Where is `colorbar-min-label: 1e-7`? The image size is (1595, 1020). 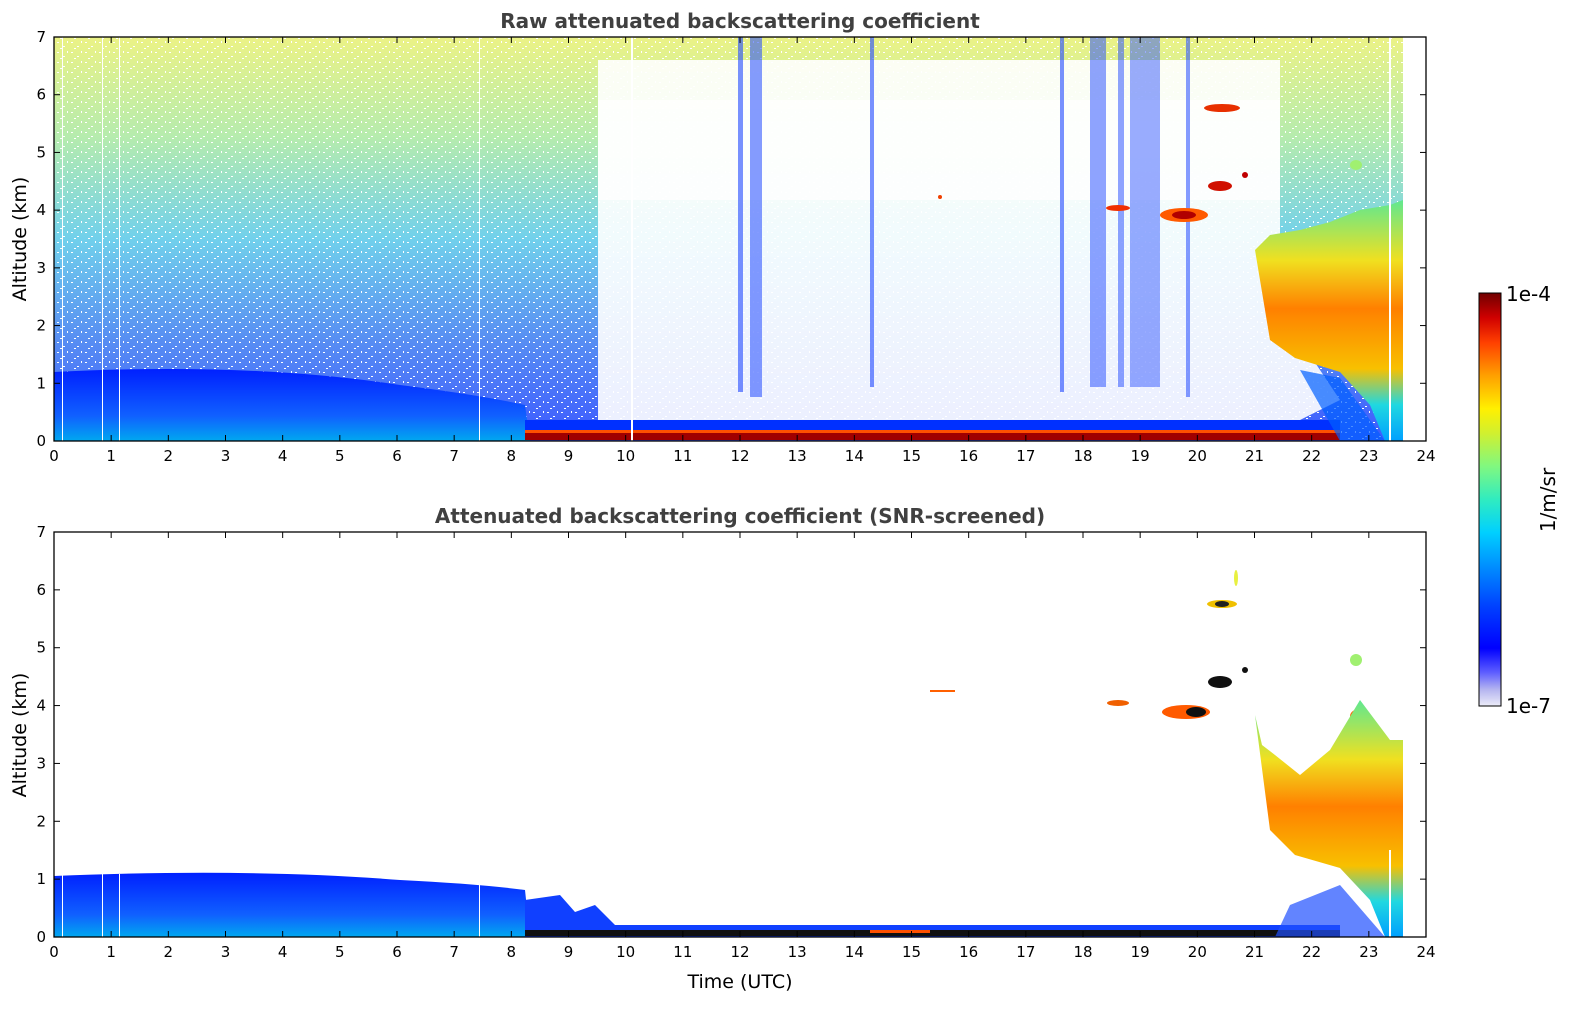 colorbar-min-label: 1e-7 is located at coordinates (1528, 706).